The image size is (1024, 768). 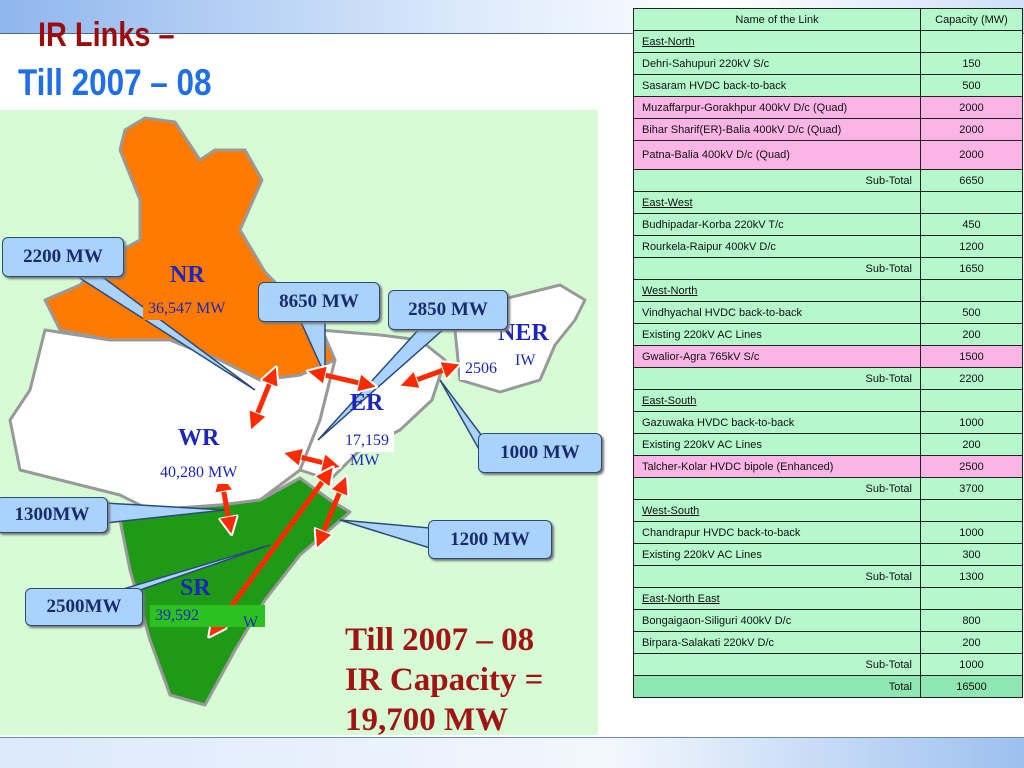 What do you see at coordinates (971, 19) in the screenshot?
I see `header-capacity: Capacity (MW)` at bounding box center [971, 19].